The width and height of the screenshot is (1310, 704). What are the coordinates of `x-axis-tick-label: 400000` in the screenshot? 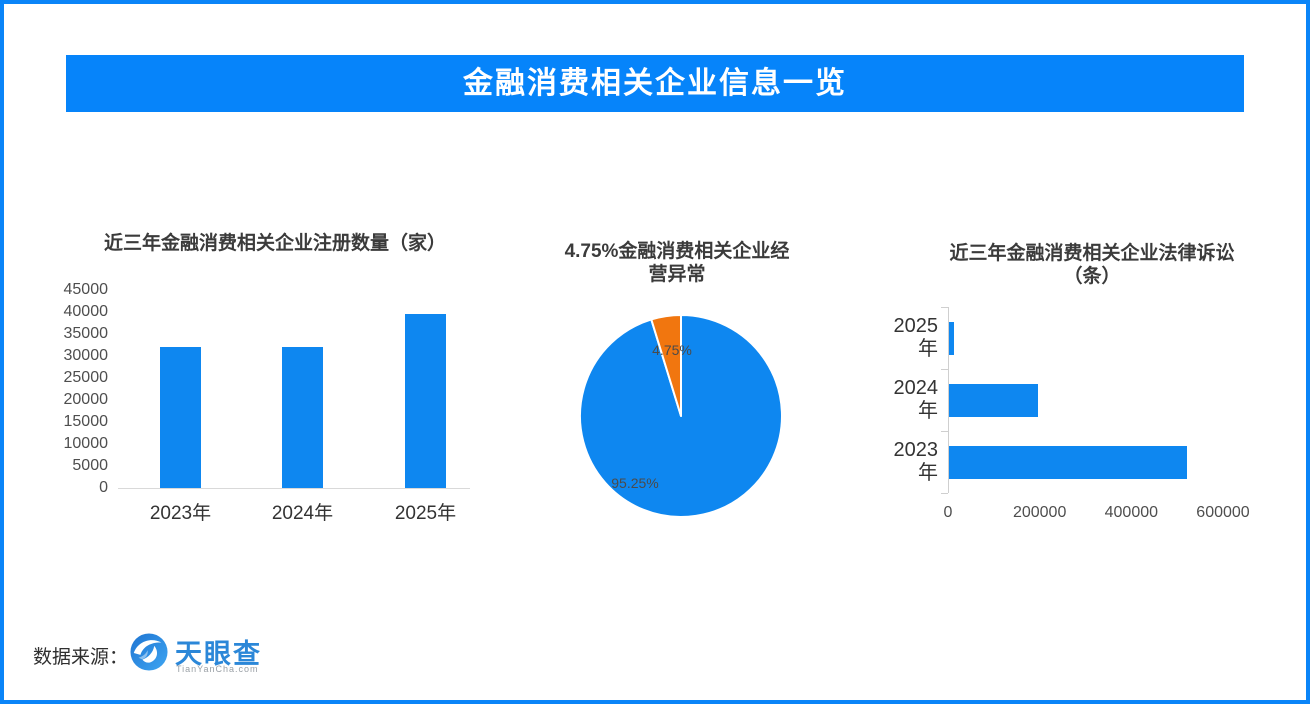 It's located at (1131, 512).